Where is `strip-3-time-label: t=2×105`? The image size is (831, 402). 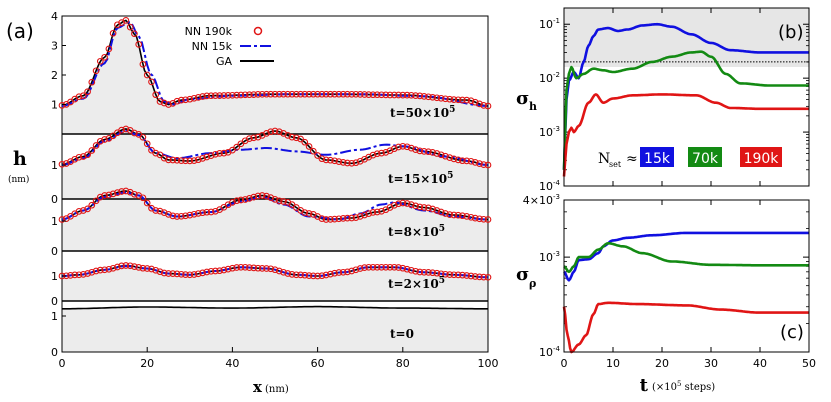 strip-3-time-label: t=2×105 is located at coordinates (416, 283).